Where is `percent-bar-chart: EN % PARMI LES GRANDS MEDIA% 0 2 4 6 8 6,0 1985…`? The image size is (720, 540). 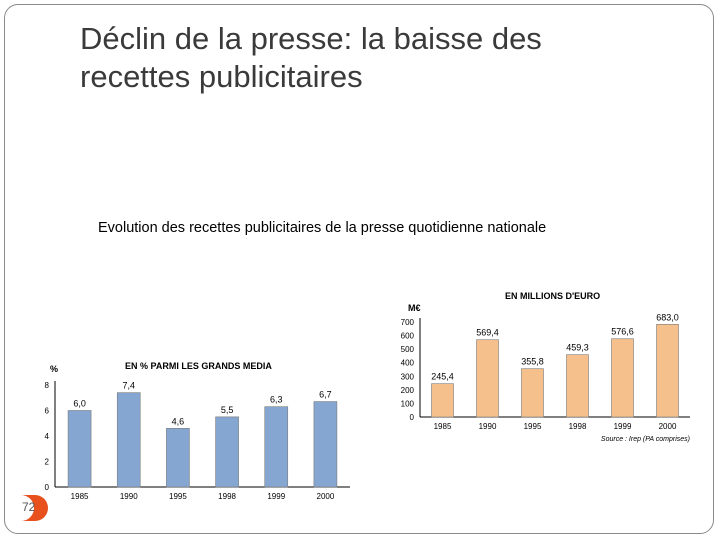
percent-bar-chart: EN % PARMI LES GRANDS MEDIA% 0 2 4 6 8 6,0 1985… is located at coordinates (197, 431).